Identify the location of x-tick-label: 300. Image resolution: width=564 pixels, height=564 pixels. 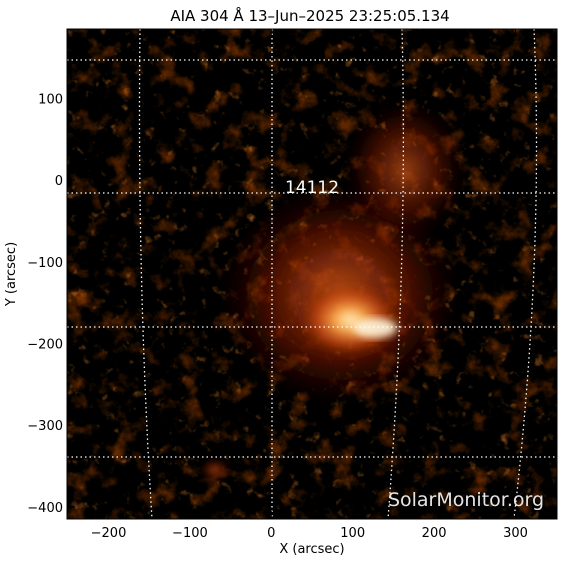
(515, 533).